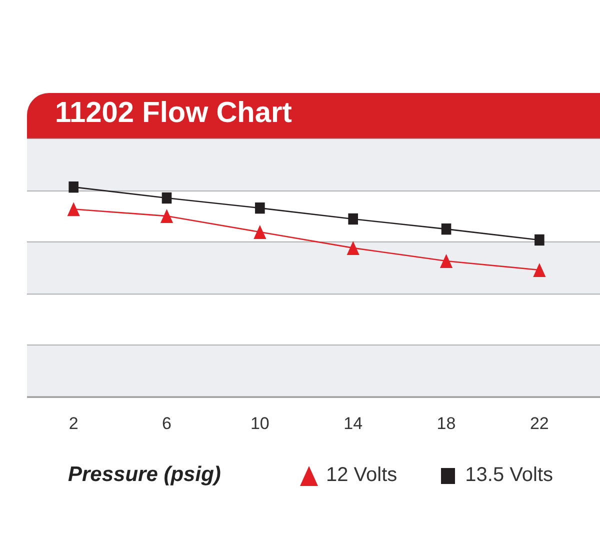  What do you see at coordinates (144, 475) in the screenshot?
I see `x-axis-title: Pressure (psig)` at bounding box center [144, 475].